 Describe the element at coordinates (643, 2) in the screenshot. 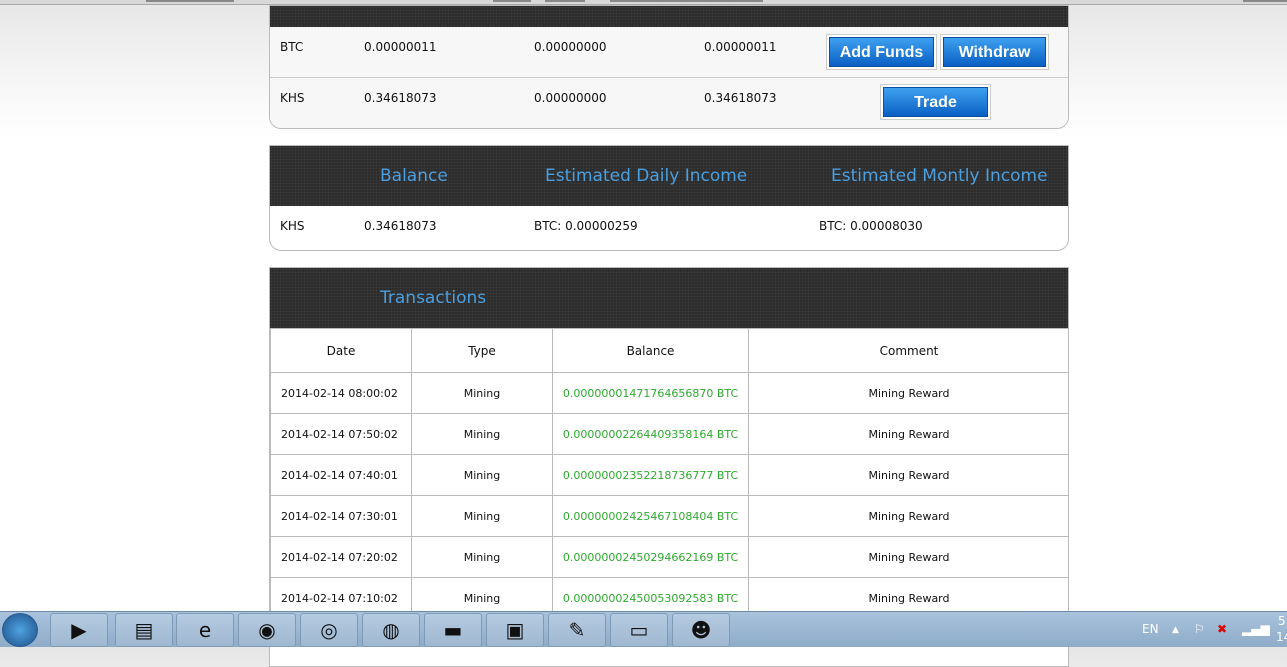

I see `browser-top-edge` at that location.